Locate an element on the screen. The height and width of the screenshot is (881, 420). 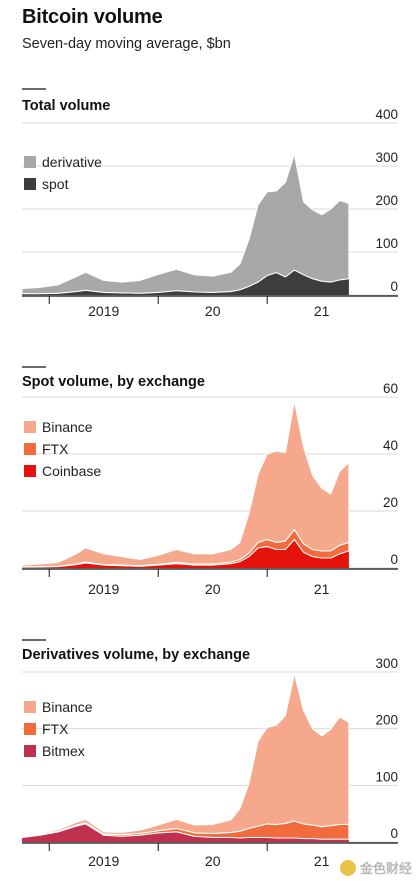
panel-3-title: Derivatives volume, by exchange is located at coordinates (136, 655).